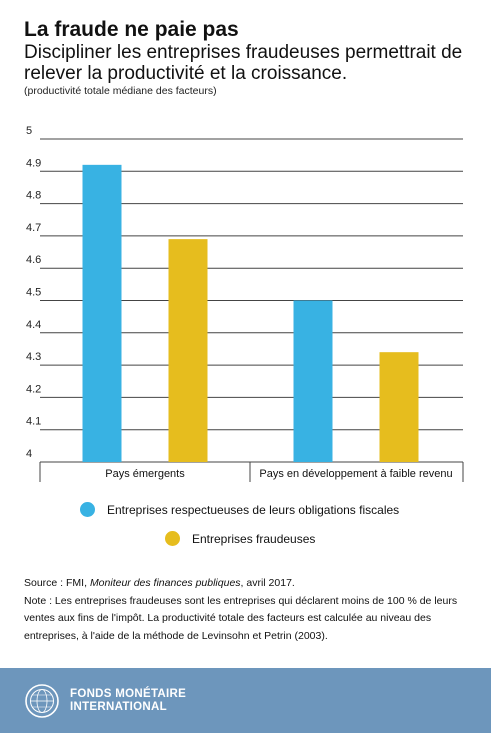 This screenshot has height=733, width=491. Describe the element at coordinates (254, 538) in the screenshot. I see `legend-label-fraudulent: Entreprises fraudeuses` at that location.